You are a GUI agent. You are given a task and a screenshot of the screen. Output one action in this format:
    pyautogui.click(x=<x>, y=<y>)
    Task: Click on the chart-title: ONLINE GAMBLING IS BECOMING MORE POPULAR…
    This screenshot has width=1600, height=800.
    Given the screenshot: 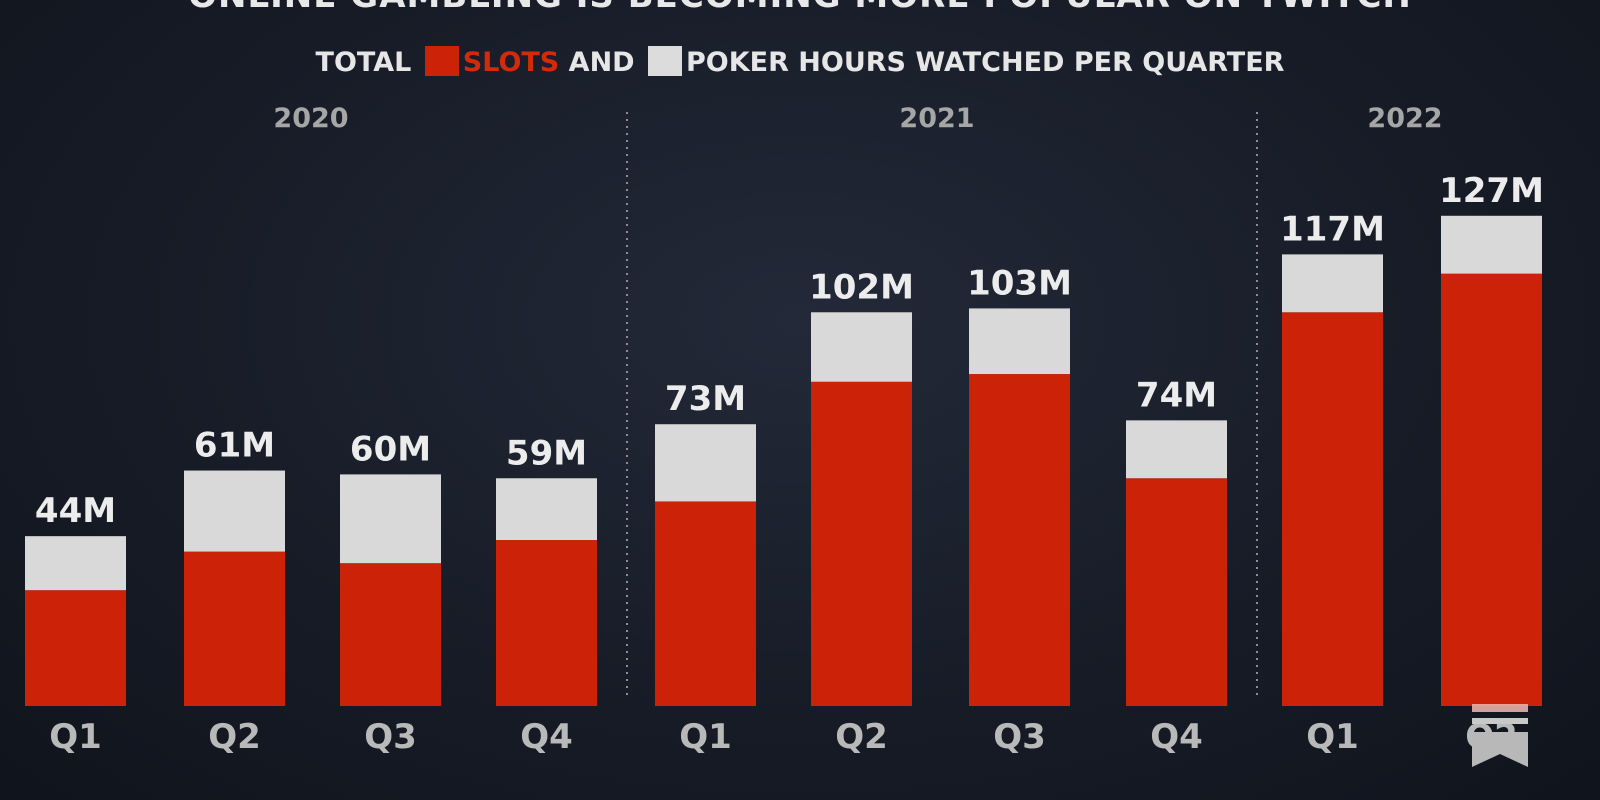 What is the action you would take?
    pyautogui.click(x=800, y=8)
    